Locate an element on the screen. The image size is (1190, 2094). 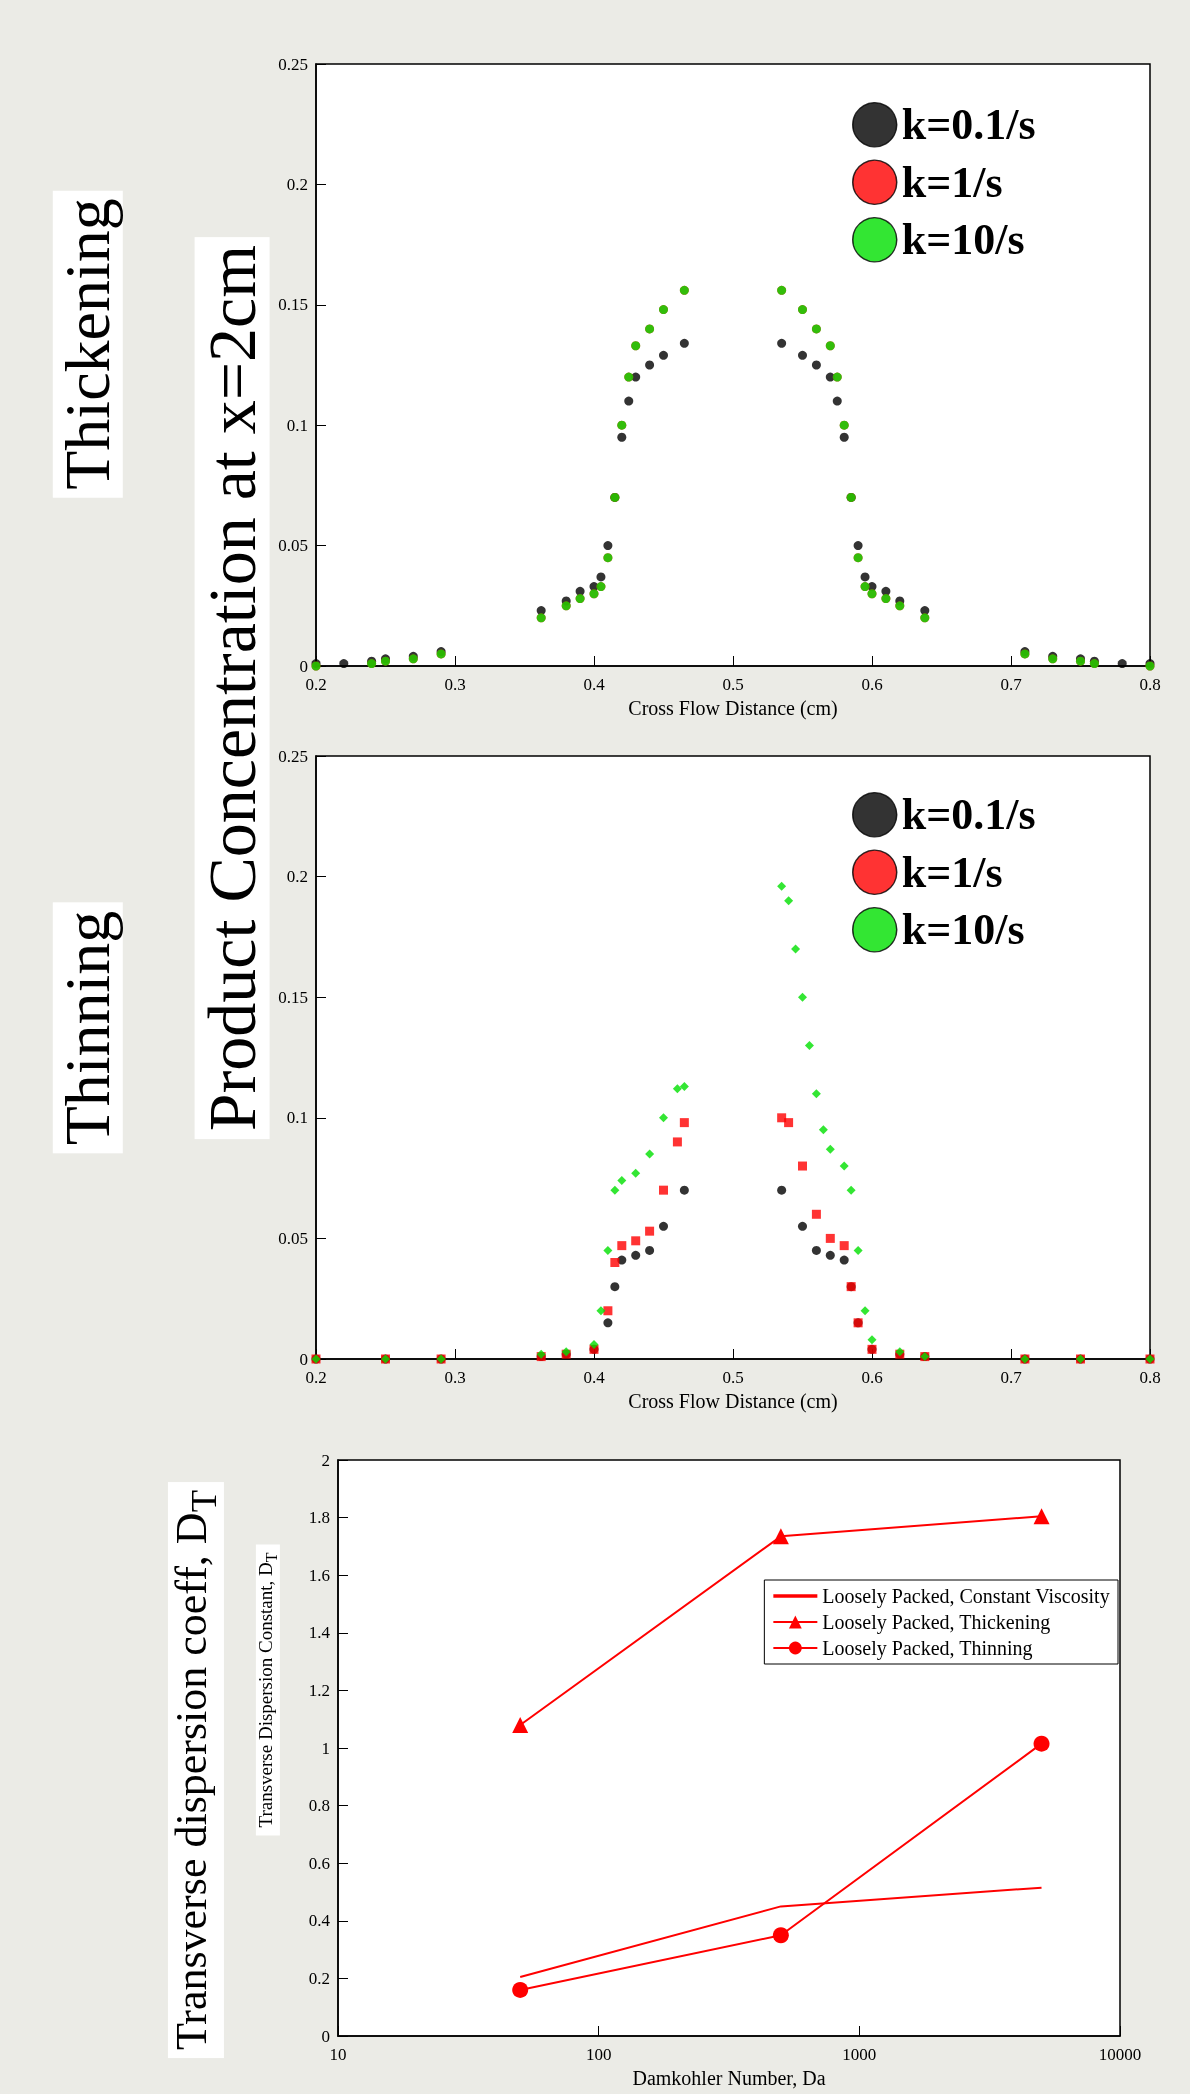
y-tick-label: 1.8 is located at coordinates (319, 1518).